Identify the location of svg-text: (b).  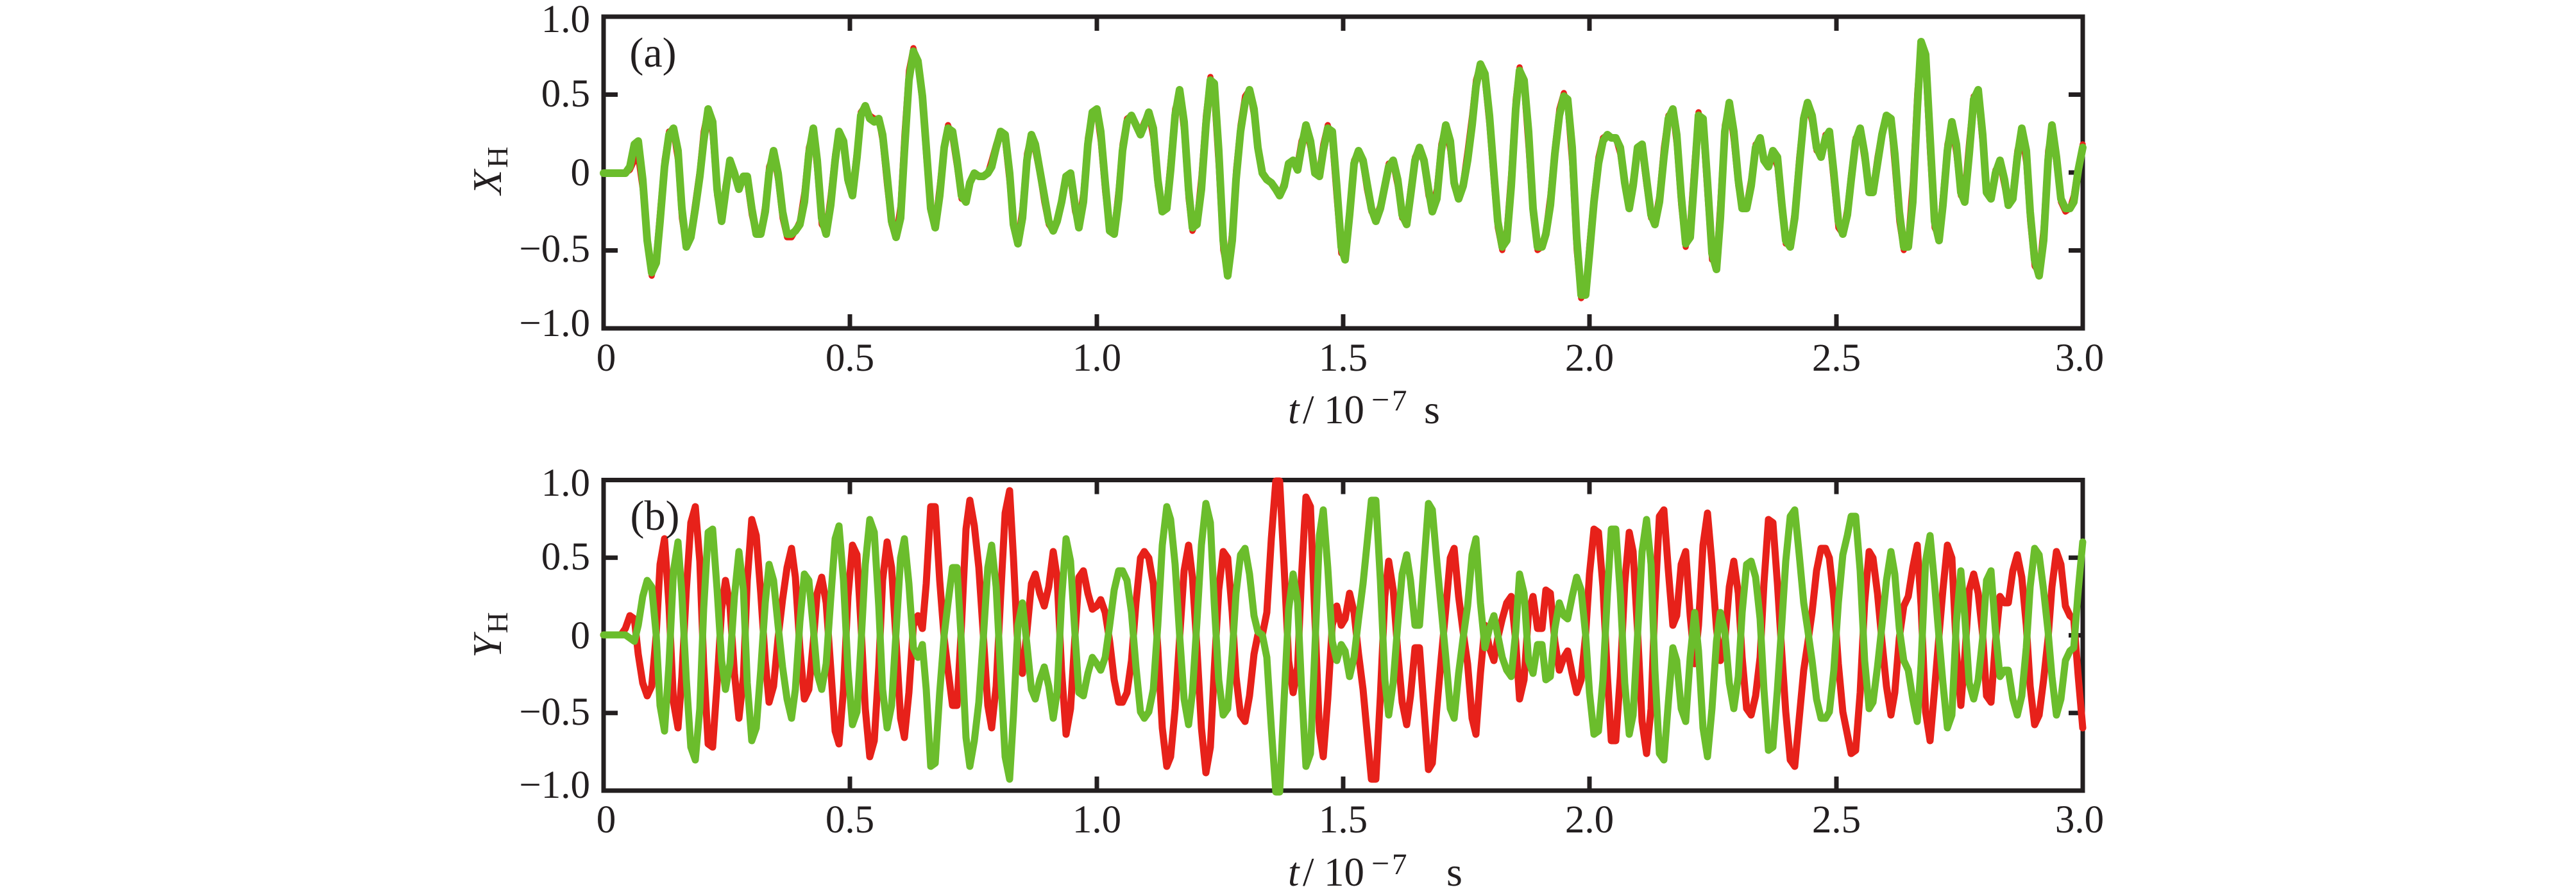
(655, 516).